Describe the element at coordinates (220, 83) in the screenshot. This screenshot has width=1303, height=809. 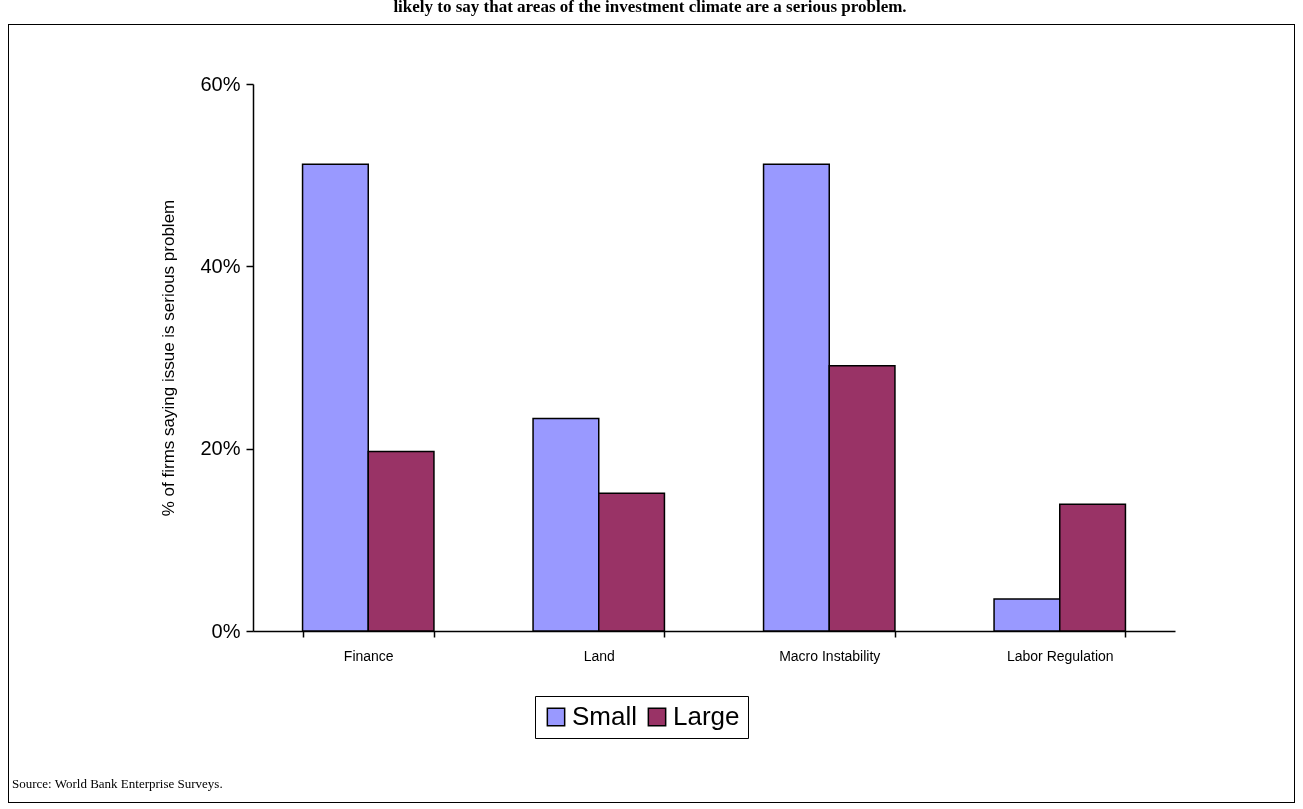
I see `y-tick-label: 60%` at that location.